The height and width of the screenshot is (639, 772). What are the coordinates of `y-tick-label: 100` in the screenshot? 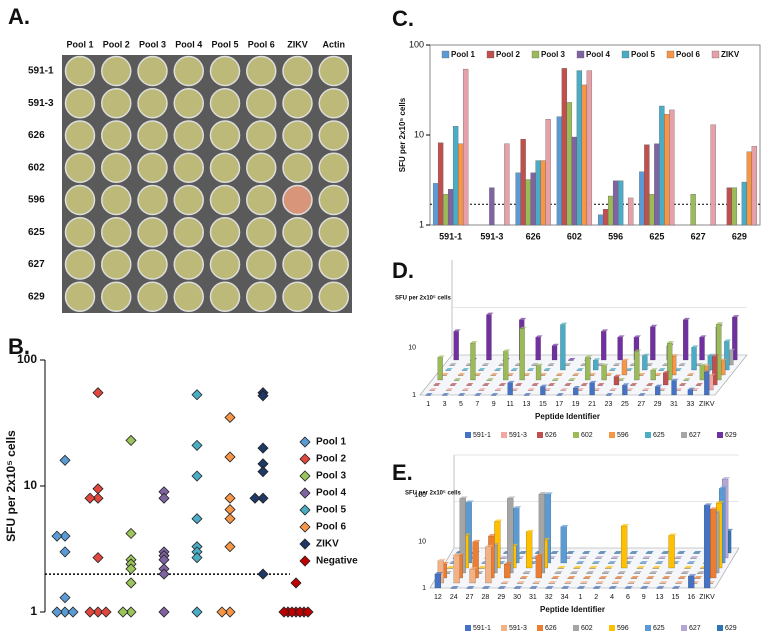 It's located at (416, 44).